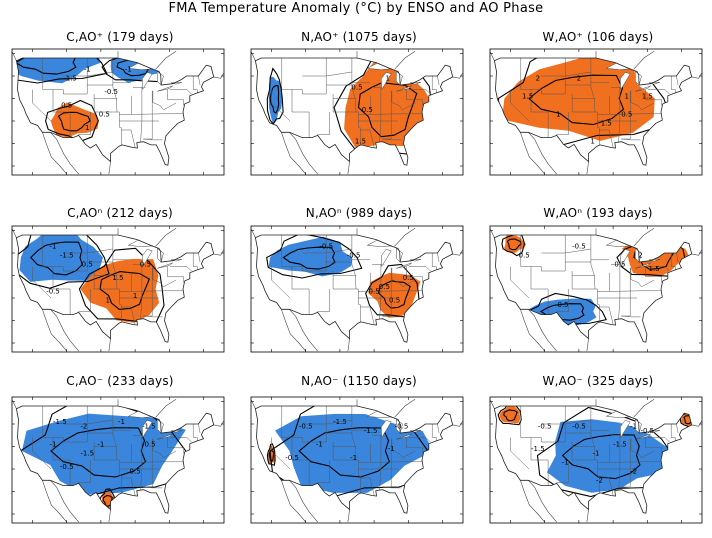  I want to click on map-canvas: 2 1.5 2 1 0.5 1.5 1 1 1.5, so click(596, 112).